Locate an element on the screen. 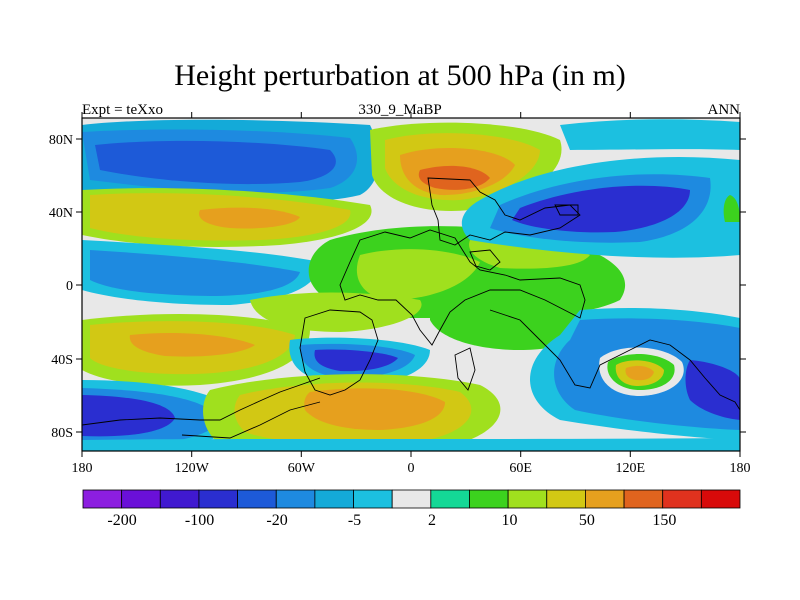  contour-darkblue-ne-trough is located at coordinates (601, 209).